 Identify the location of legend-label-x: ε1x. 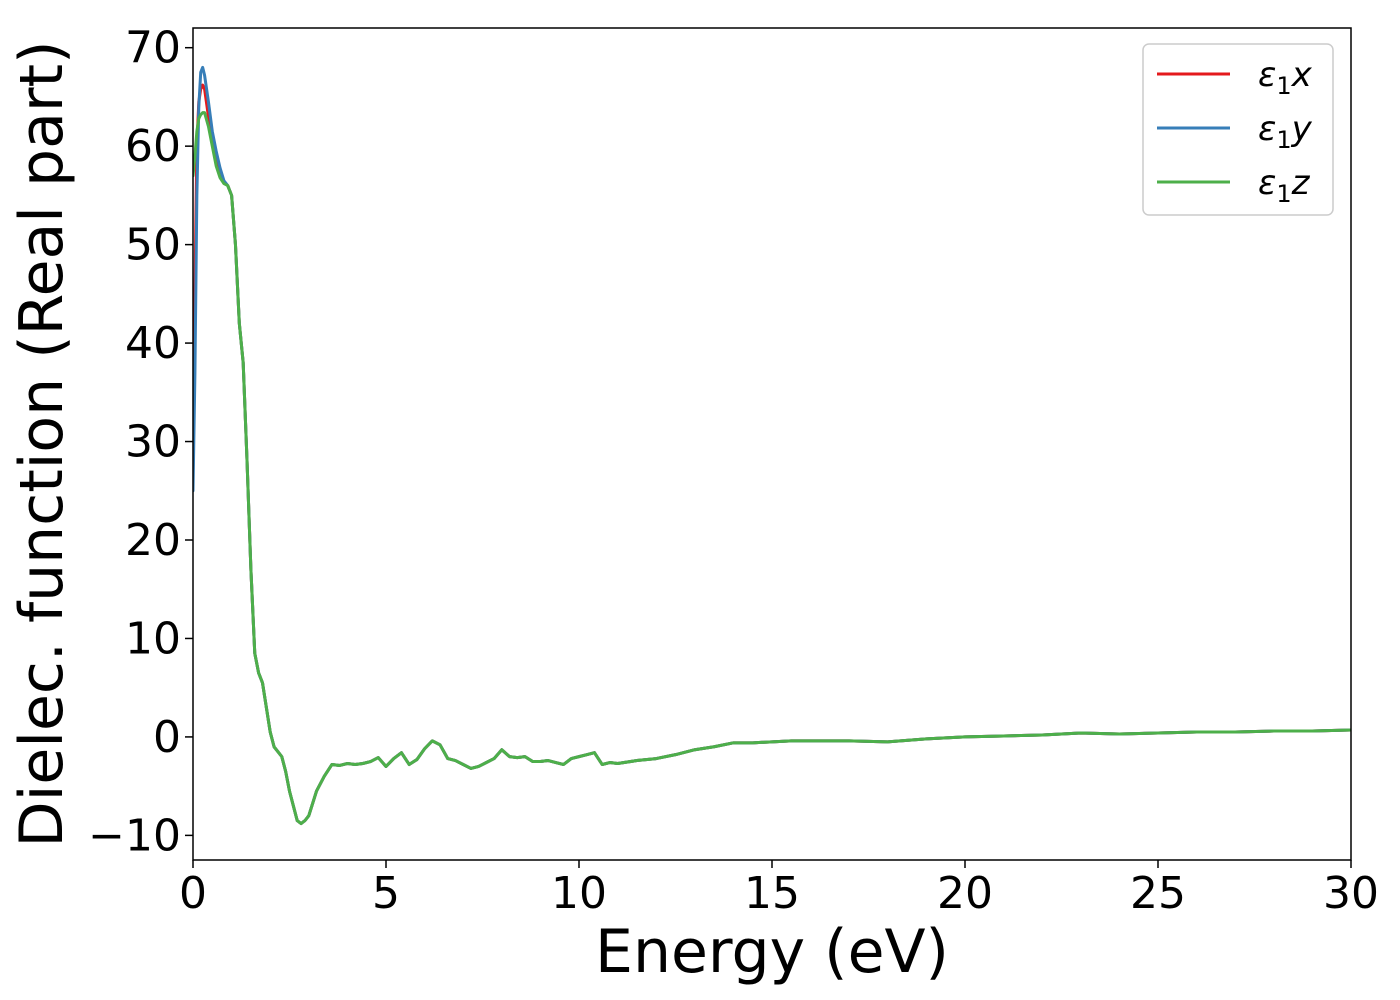
(1285, 77).